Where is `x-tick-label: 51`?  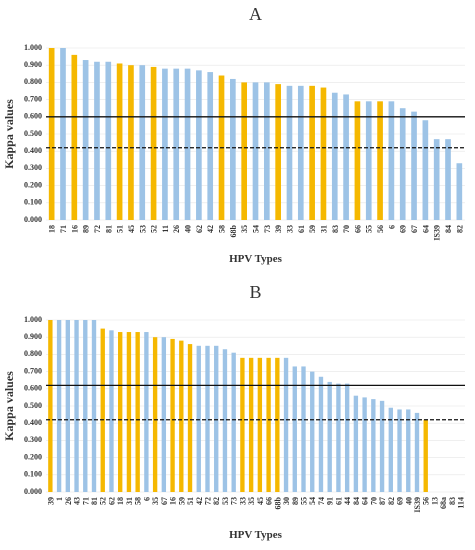
x-tick-label: 51 is located at coordinates (120, 229).